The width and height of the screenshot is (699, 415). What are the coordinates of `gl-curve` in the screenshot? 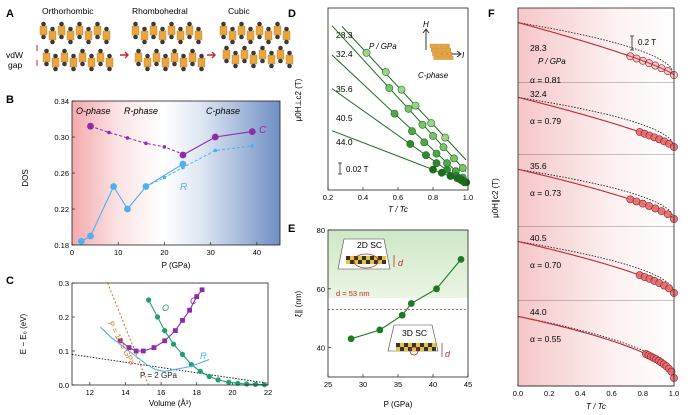 It's located at (596, 194).